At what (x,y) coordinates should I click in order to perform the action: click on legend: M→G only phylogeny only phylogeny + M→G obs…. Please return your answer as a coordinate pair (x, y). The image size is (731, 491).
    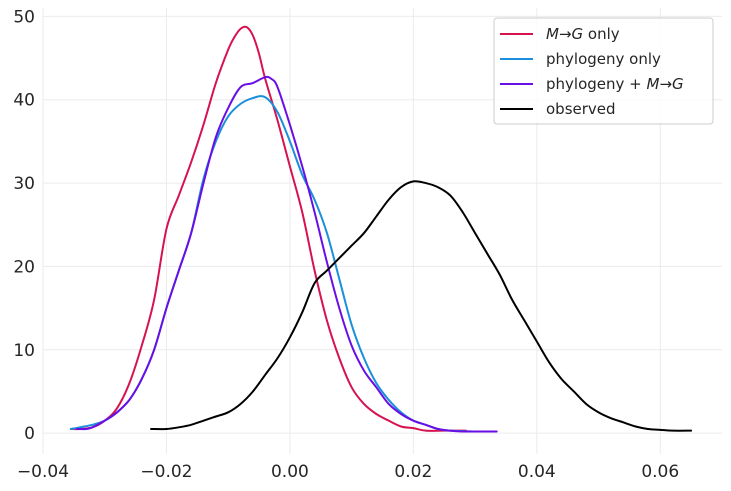
    Looking at the image, I should click on (603, 71).